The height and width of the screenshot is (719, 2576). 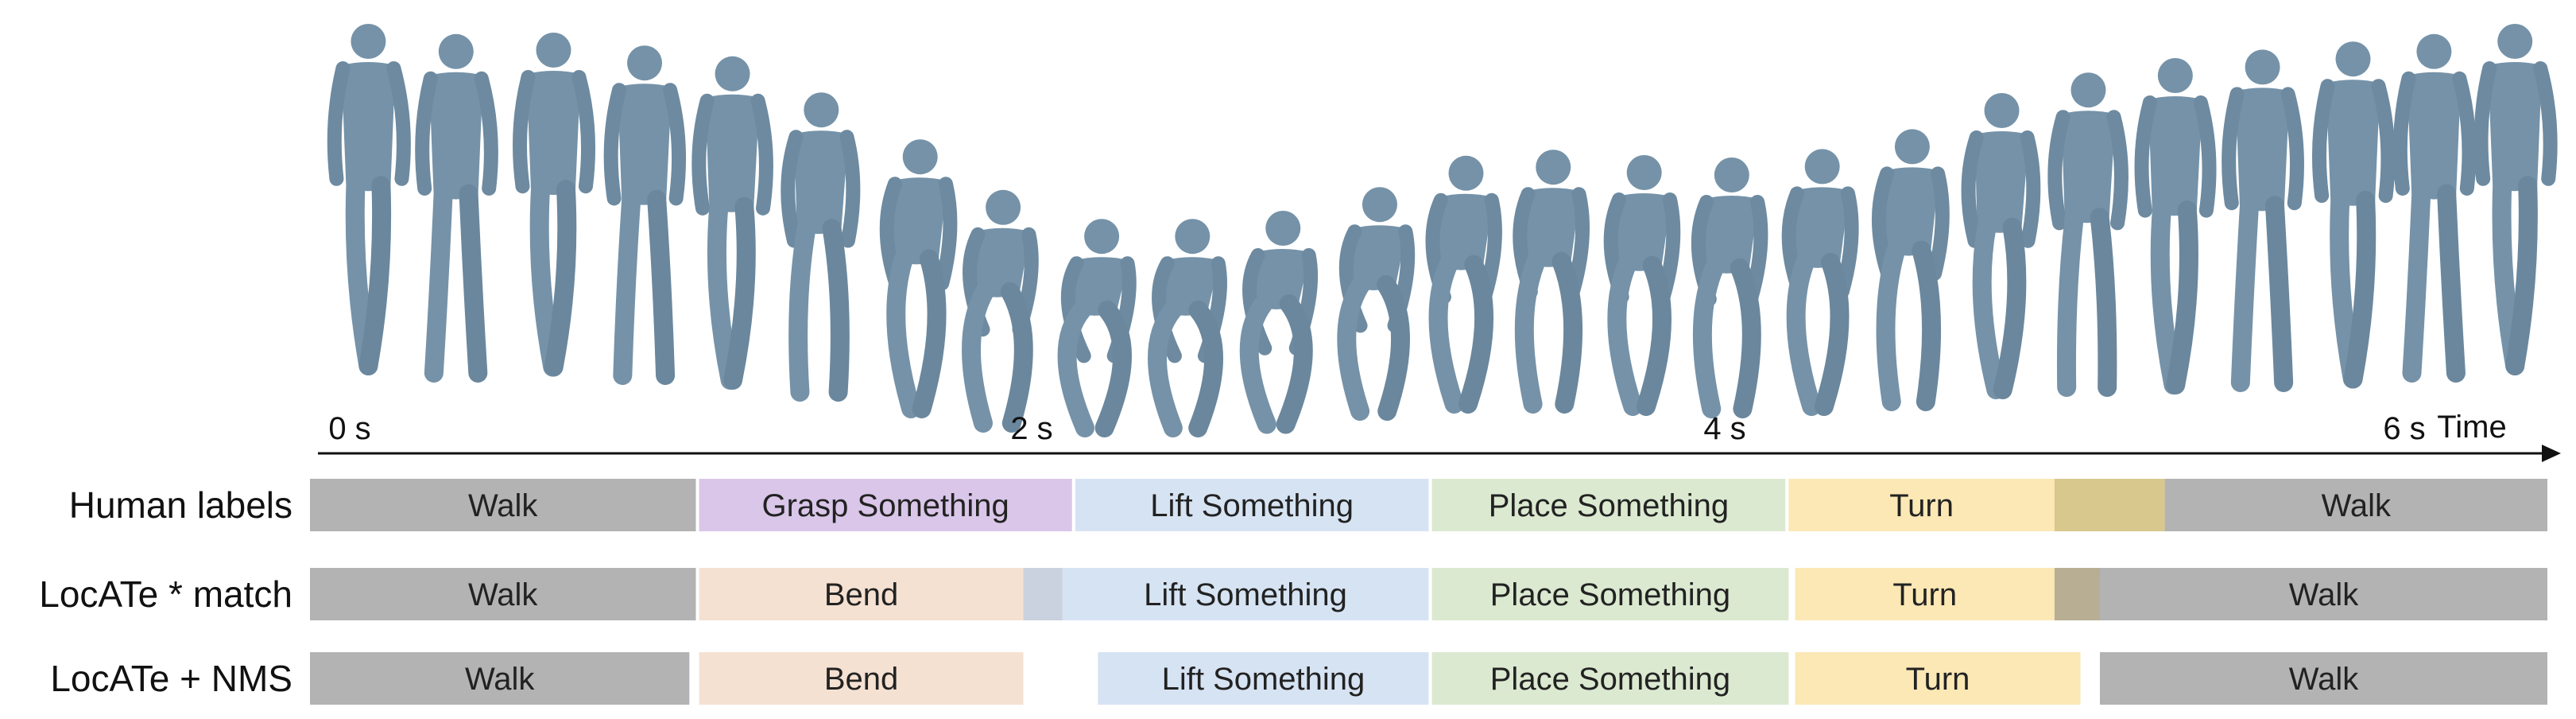 I want to click on time-axis-title: Time, so click(x=2471, y=427).